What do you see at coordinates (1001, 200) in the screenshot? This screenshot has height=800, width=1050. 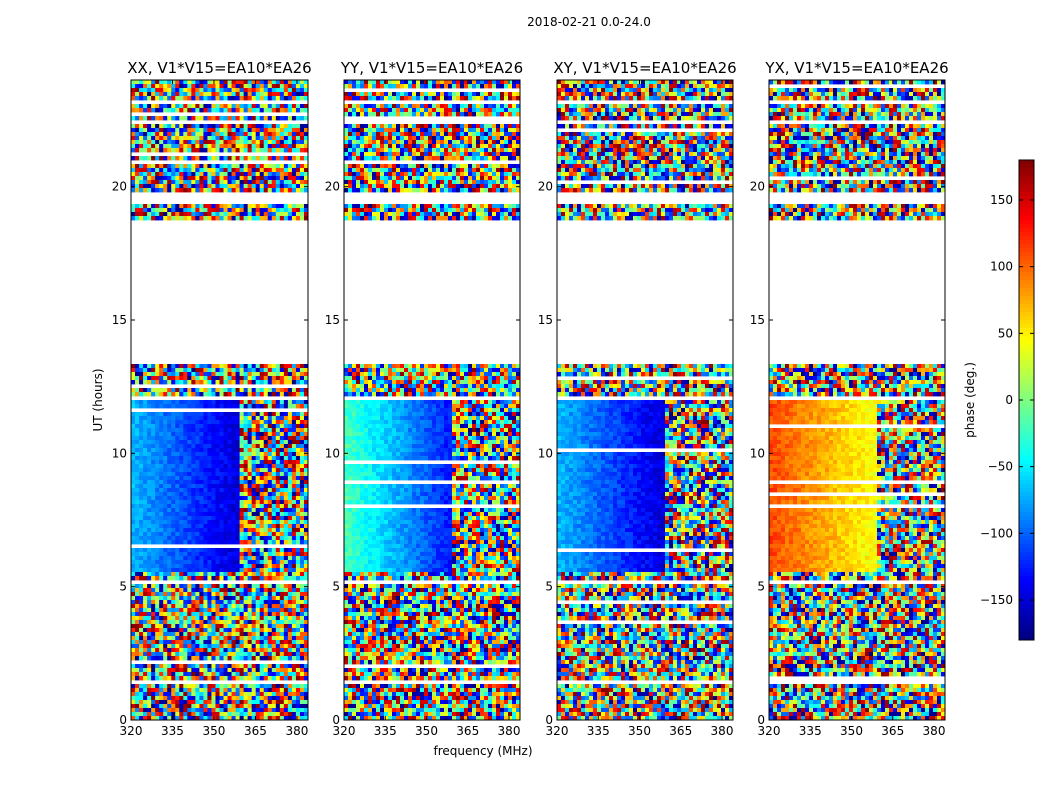 I see `colorbar-tick-label: 150` at bounding box center [1001, 200].